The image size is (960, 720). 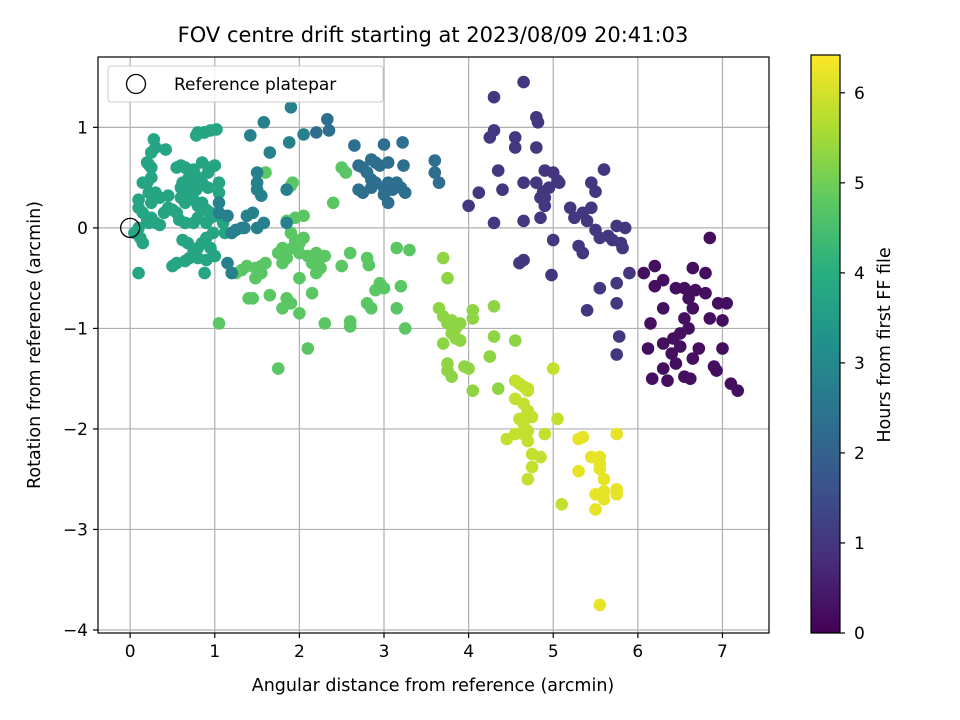 What do you see at coordinates (82, 128) in the screenshot?
I see `y-tick-label: 1` at bounding box center [82, 128].